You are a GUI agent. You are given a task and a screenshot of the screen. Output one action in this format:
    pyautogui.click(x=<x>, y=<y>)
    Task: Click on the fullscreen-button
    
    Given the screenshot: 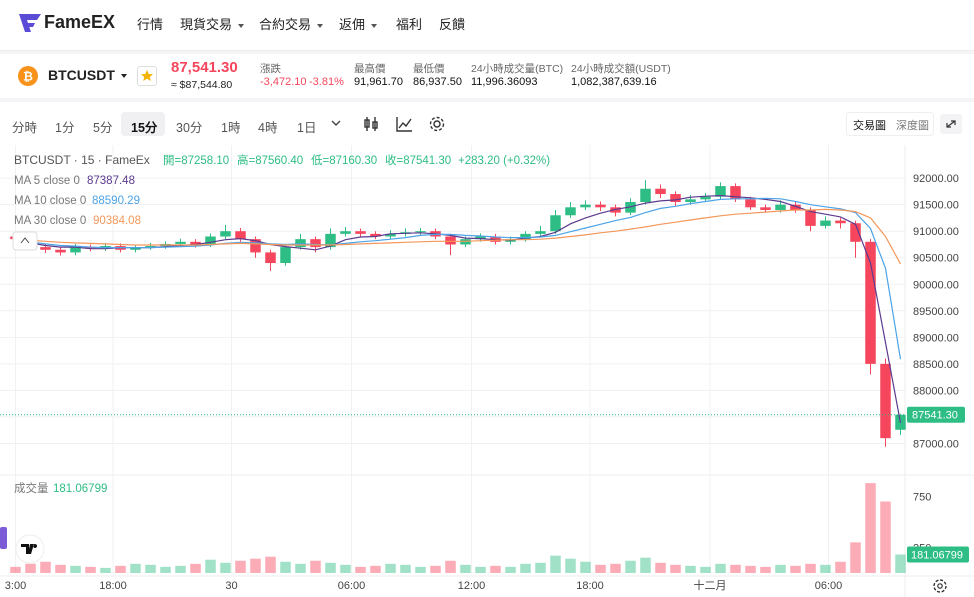 What is the action you would take?
    pyautogui.click(x=951, y=124)
    